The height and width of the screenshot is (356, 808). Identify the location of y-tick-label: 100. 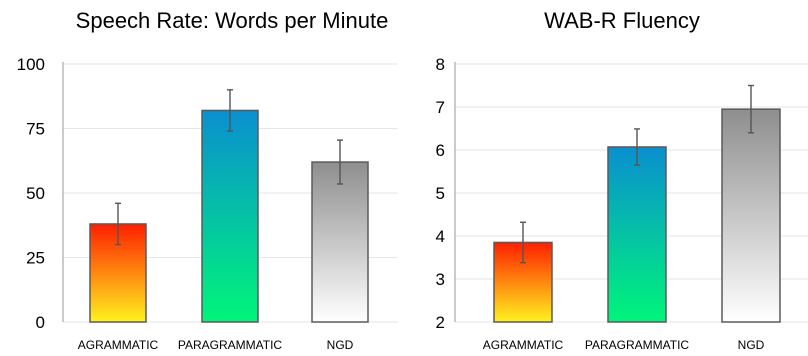
(31, 64).